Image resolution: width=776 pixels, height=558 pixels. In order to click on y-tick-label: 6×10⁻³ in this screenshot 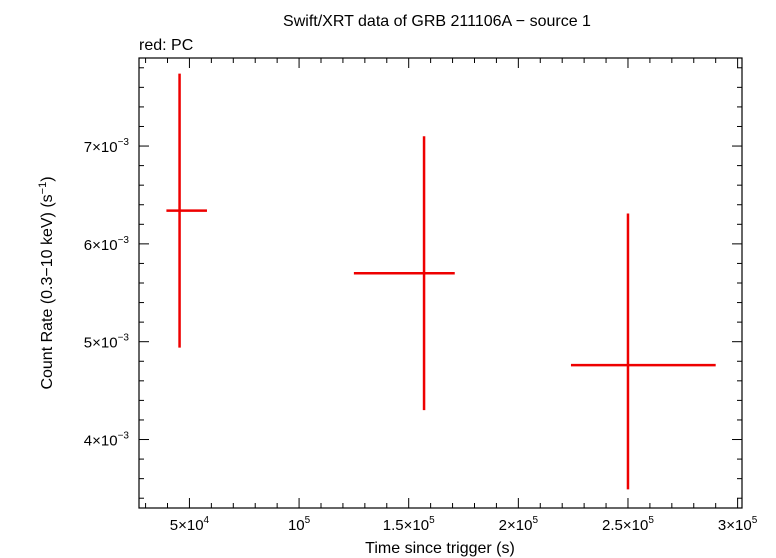, I will do `click(107, 244)`.